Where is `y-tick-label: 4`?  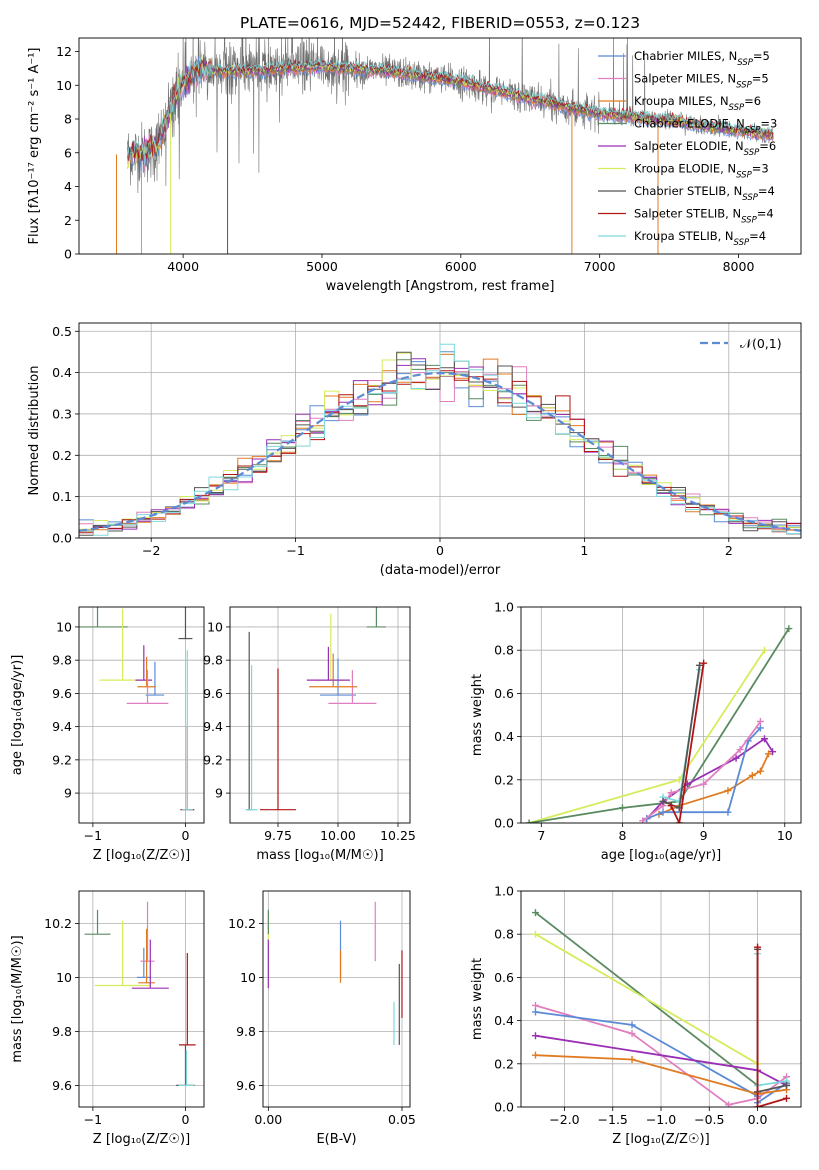
y-tick-label: 4 is located at coordinates (68, 186).